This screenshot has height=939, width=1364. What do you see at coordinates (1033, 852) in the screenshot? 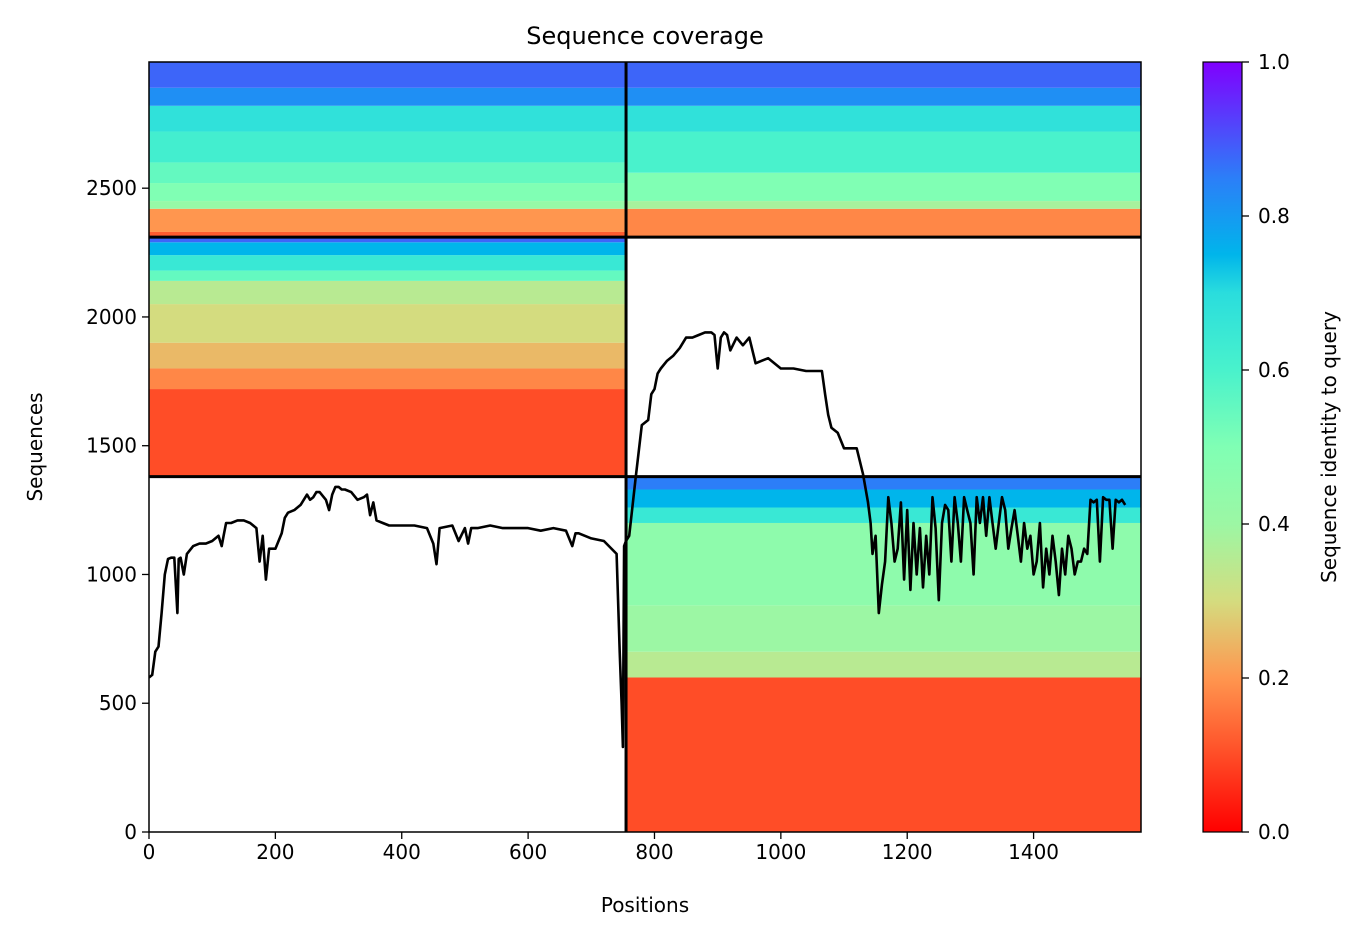
I see `x-tick-label-1400: 1400` at bounding box center [1033, 852].